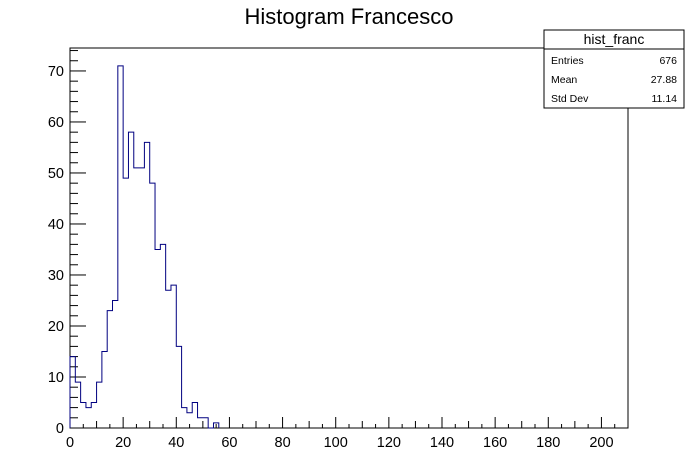 Image resolution: width=698 pixels, height=476 pixels. I want to click on stats-value-mean: 27.88, so click(664, 80).